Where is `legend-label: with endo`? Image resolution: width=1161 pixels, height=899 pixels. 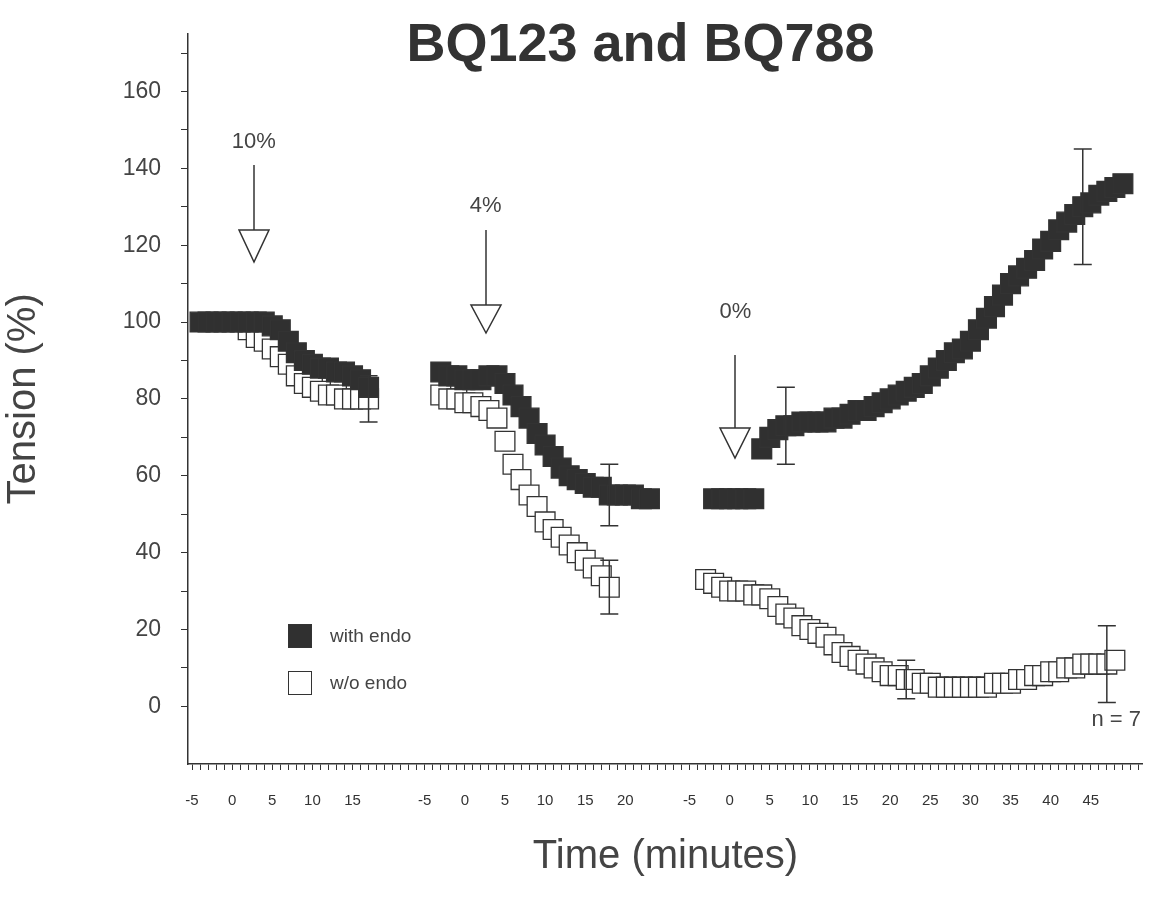
legend-label: with endo is located at coordinates (371, 636).